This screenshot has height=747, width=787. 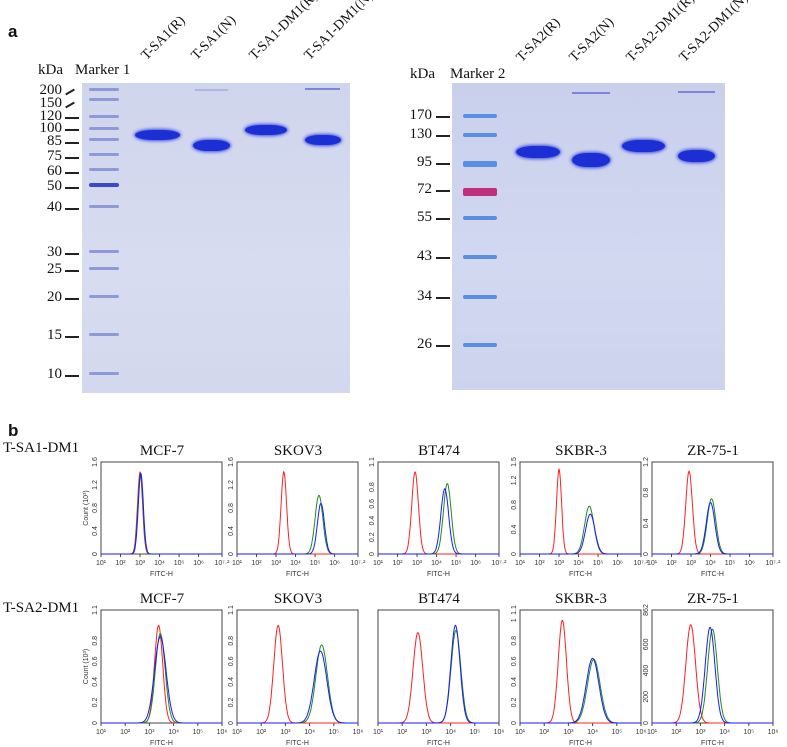 What do you see at coordinates (424, 344) in the screenshot?
I see `marker-size-label: 26` at bounding box center [424, 344].